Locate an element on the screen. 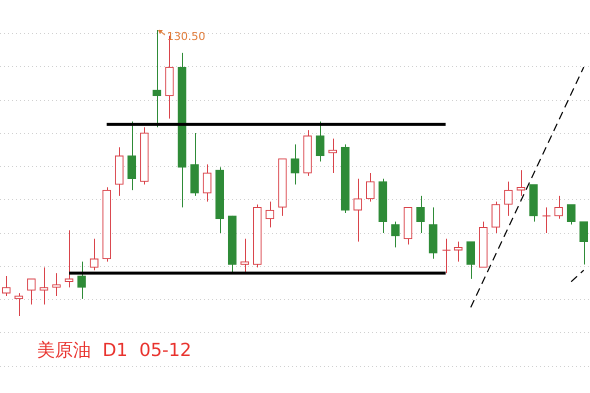 The height and width of the screenshot is (393, 590). annotation: 130.50 is located at coordinates (186, 36).